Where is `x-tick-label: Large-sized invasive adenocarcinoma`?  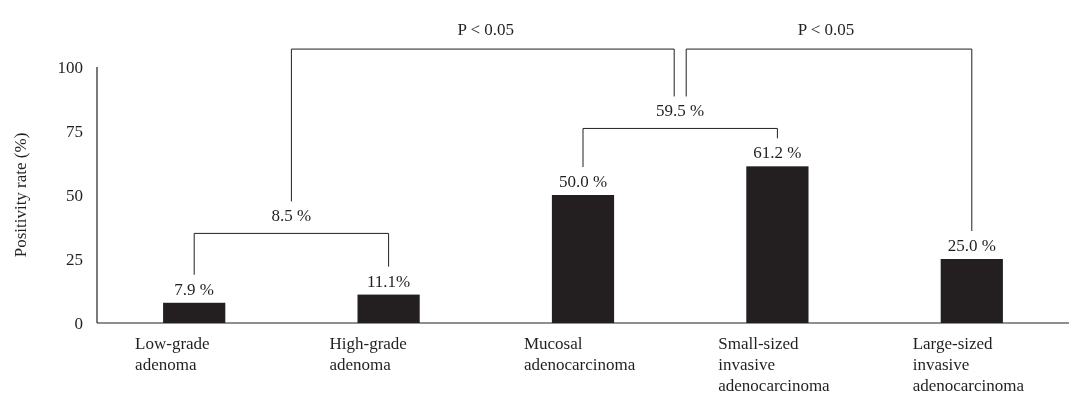 x-tick-label: Large-sized invasive adenocarcinoma is located at coordinates (968, 364).